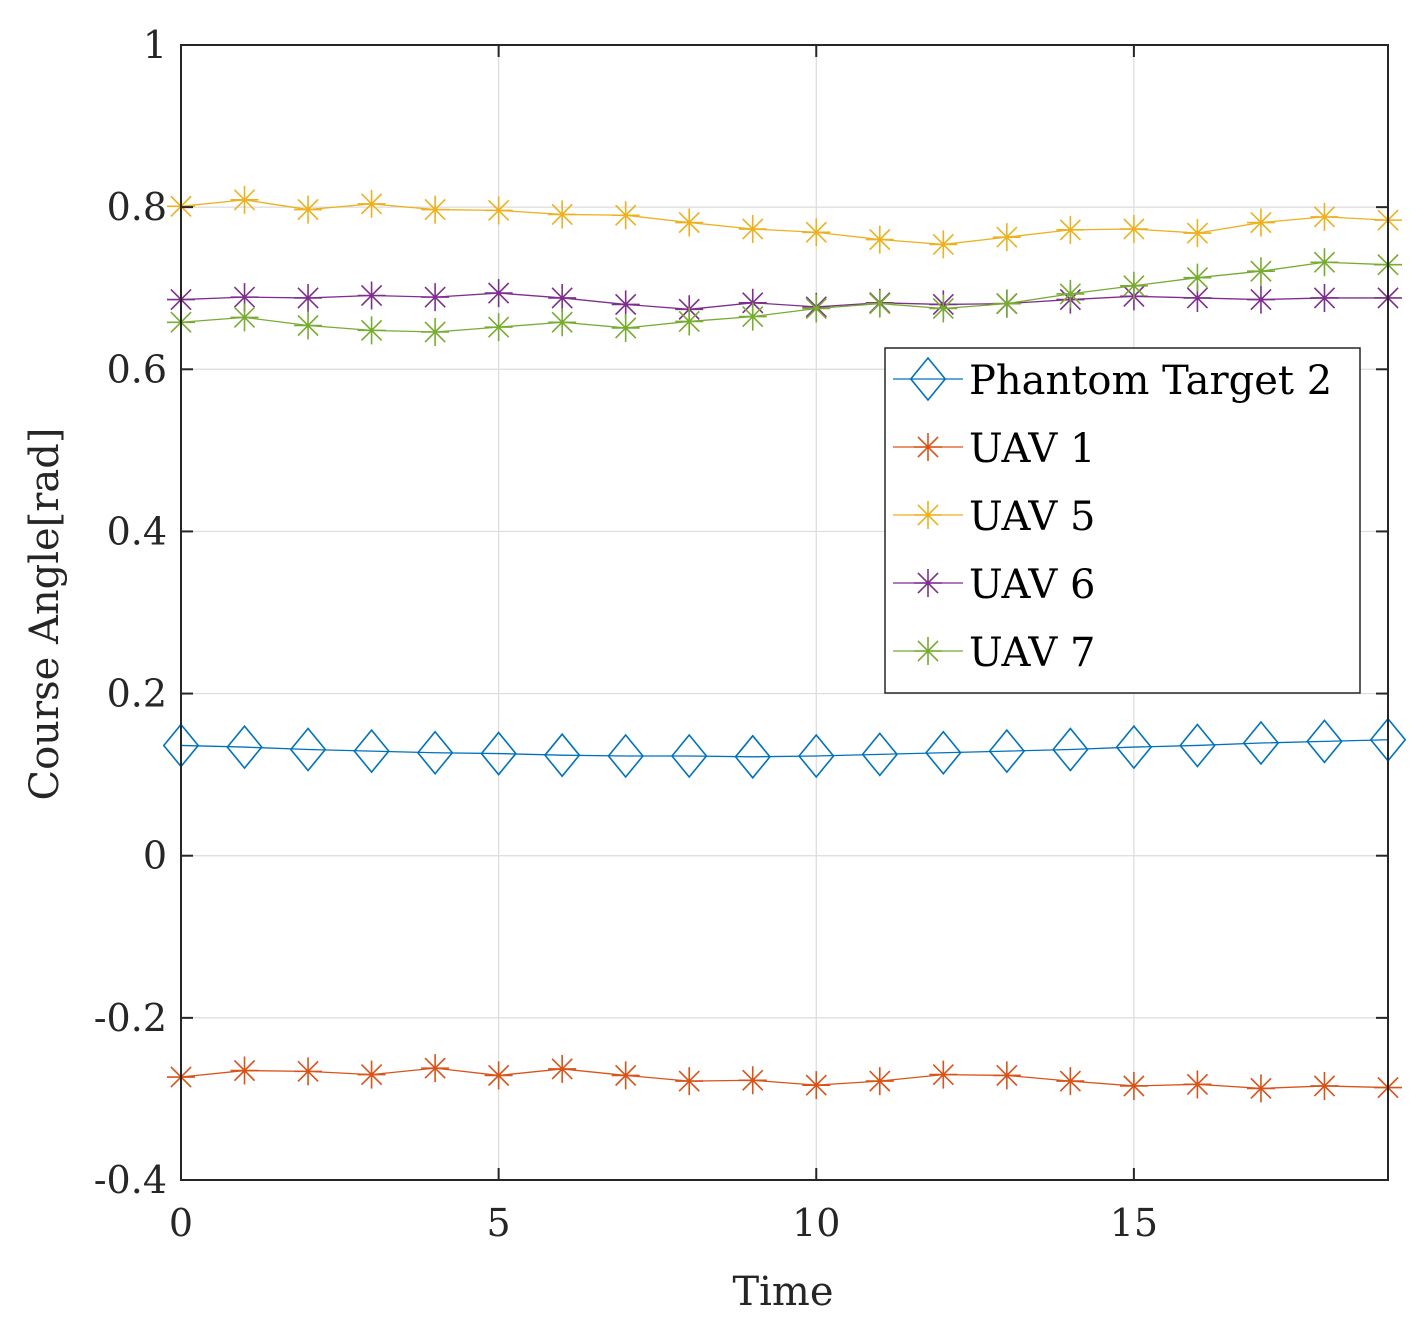 The image size is (1428, 1331). I want to click on x-tick-label: 0, so click(181, 1223).